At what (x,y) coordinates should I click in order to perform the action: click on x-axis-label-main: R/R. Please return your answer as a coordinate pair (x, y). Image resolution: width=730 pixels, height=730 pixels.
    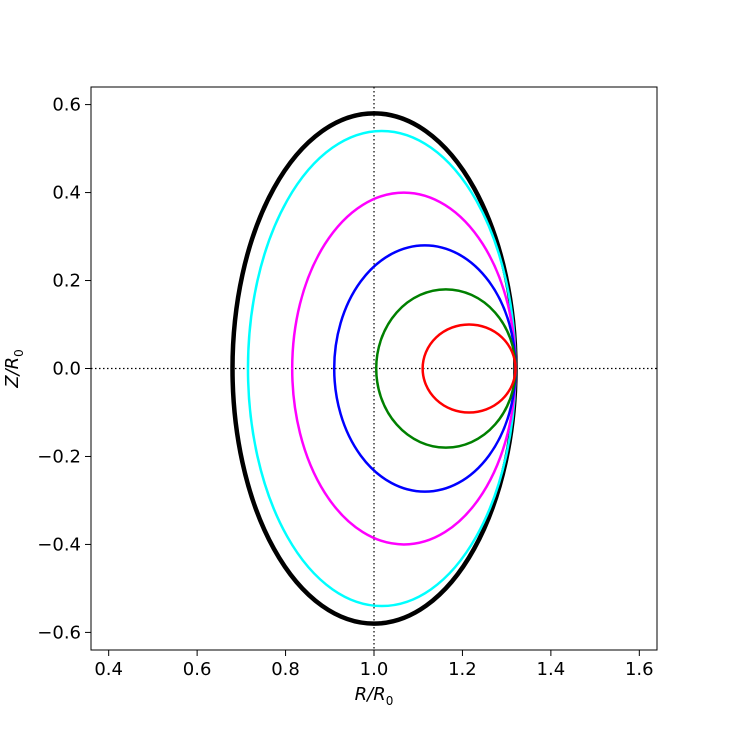
    Looking at the image, I should click on (370, 694).